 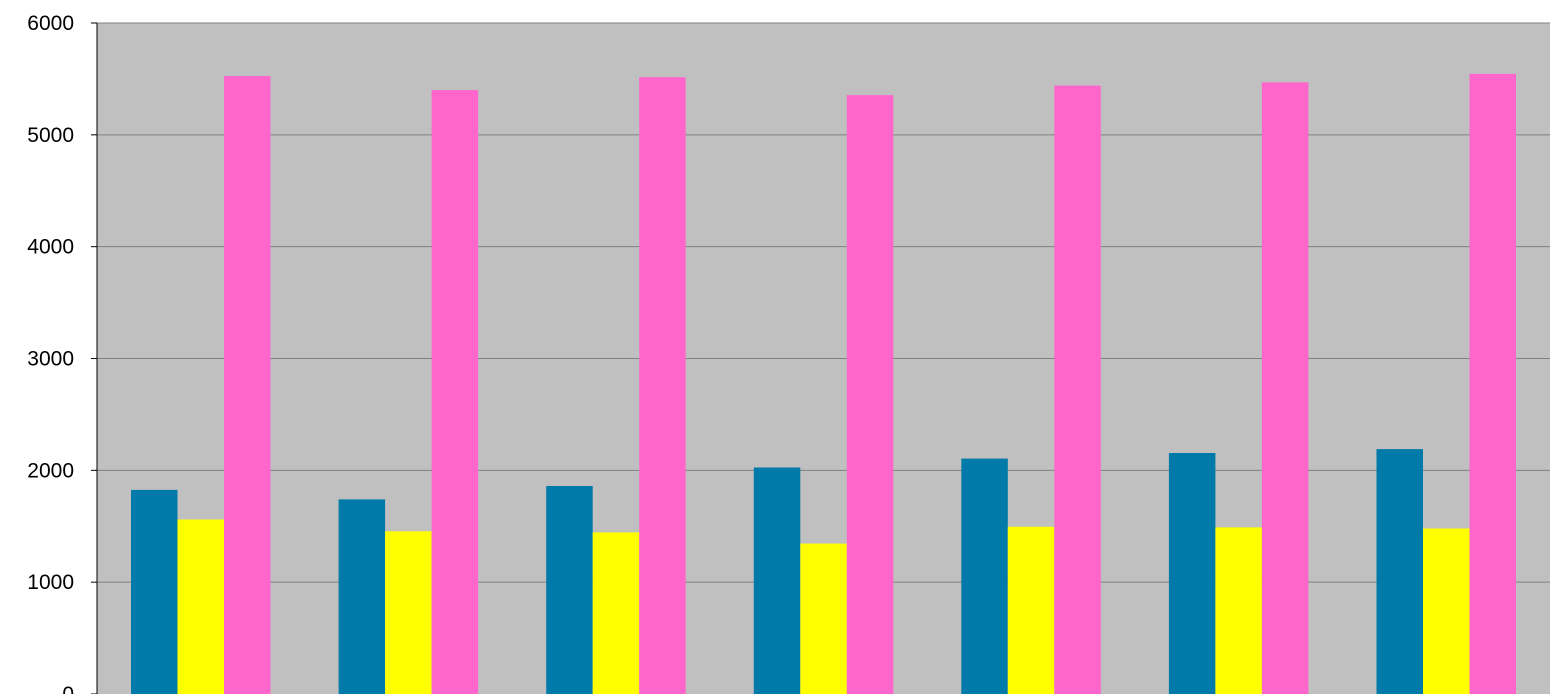 What do you see at coordinates (50, 247) in the screenshot?
I see `y-tick-label: 4000` at bounding box center [50, 247].